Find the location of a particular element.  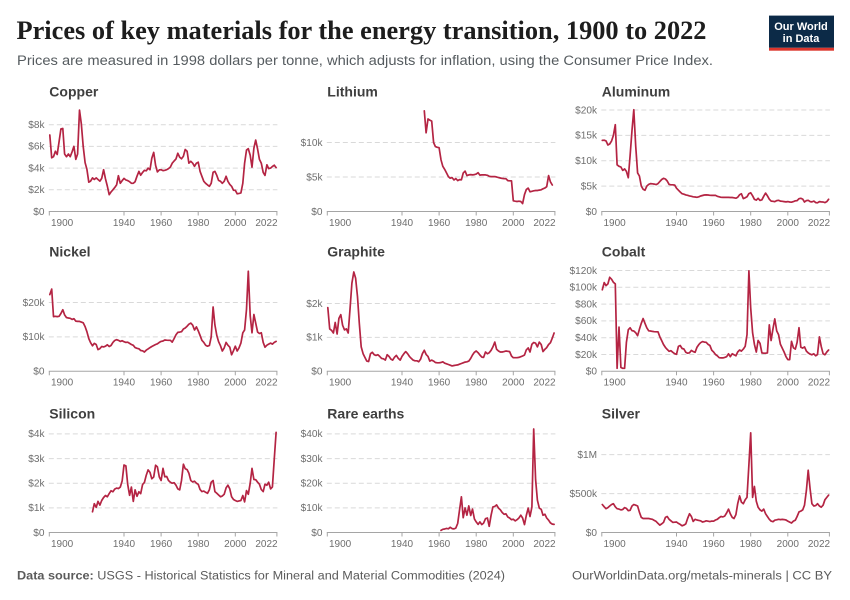

svg-text: Copper is located at coordinates (74, 91).